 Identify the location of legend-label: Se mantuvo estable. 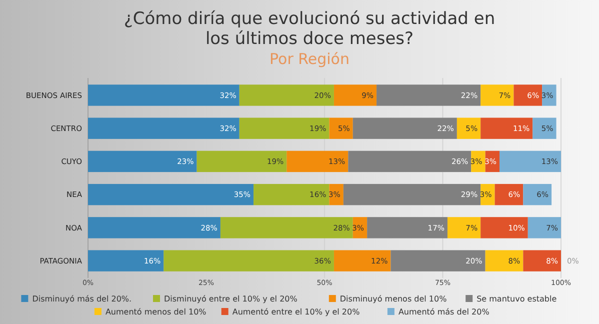
(516, 299).